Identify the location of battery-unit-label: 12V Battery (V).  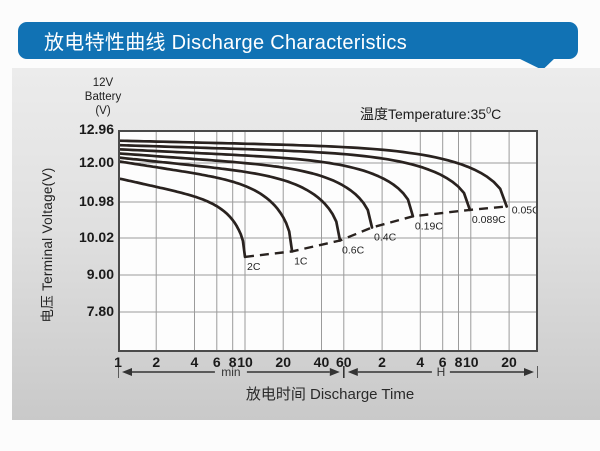
(103, 97).